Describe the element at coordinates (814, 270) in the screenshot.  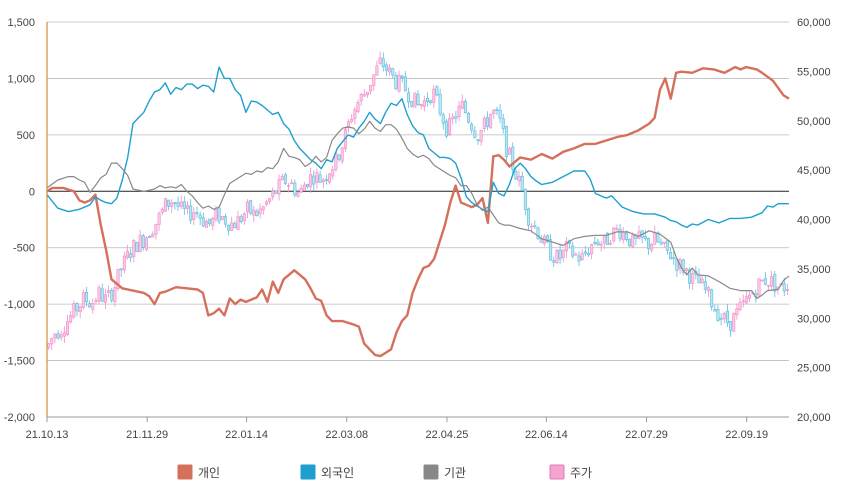
I see `right-tick-label: 35,000` at that location.